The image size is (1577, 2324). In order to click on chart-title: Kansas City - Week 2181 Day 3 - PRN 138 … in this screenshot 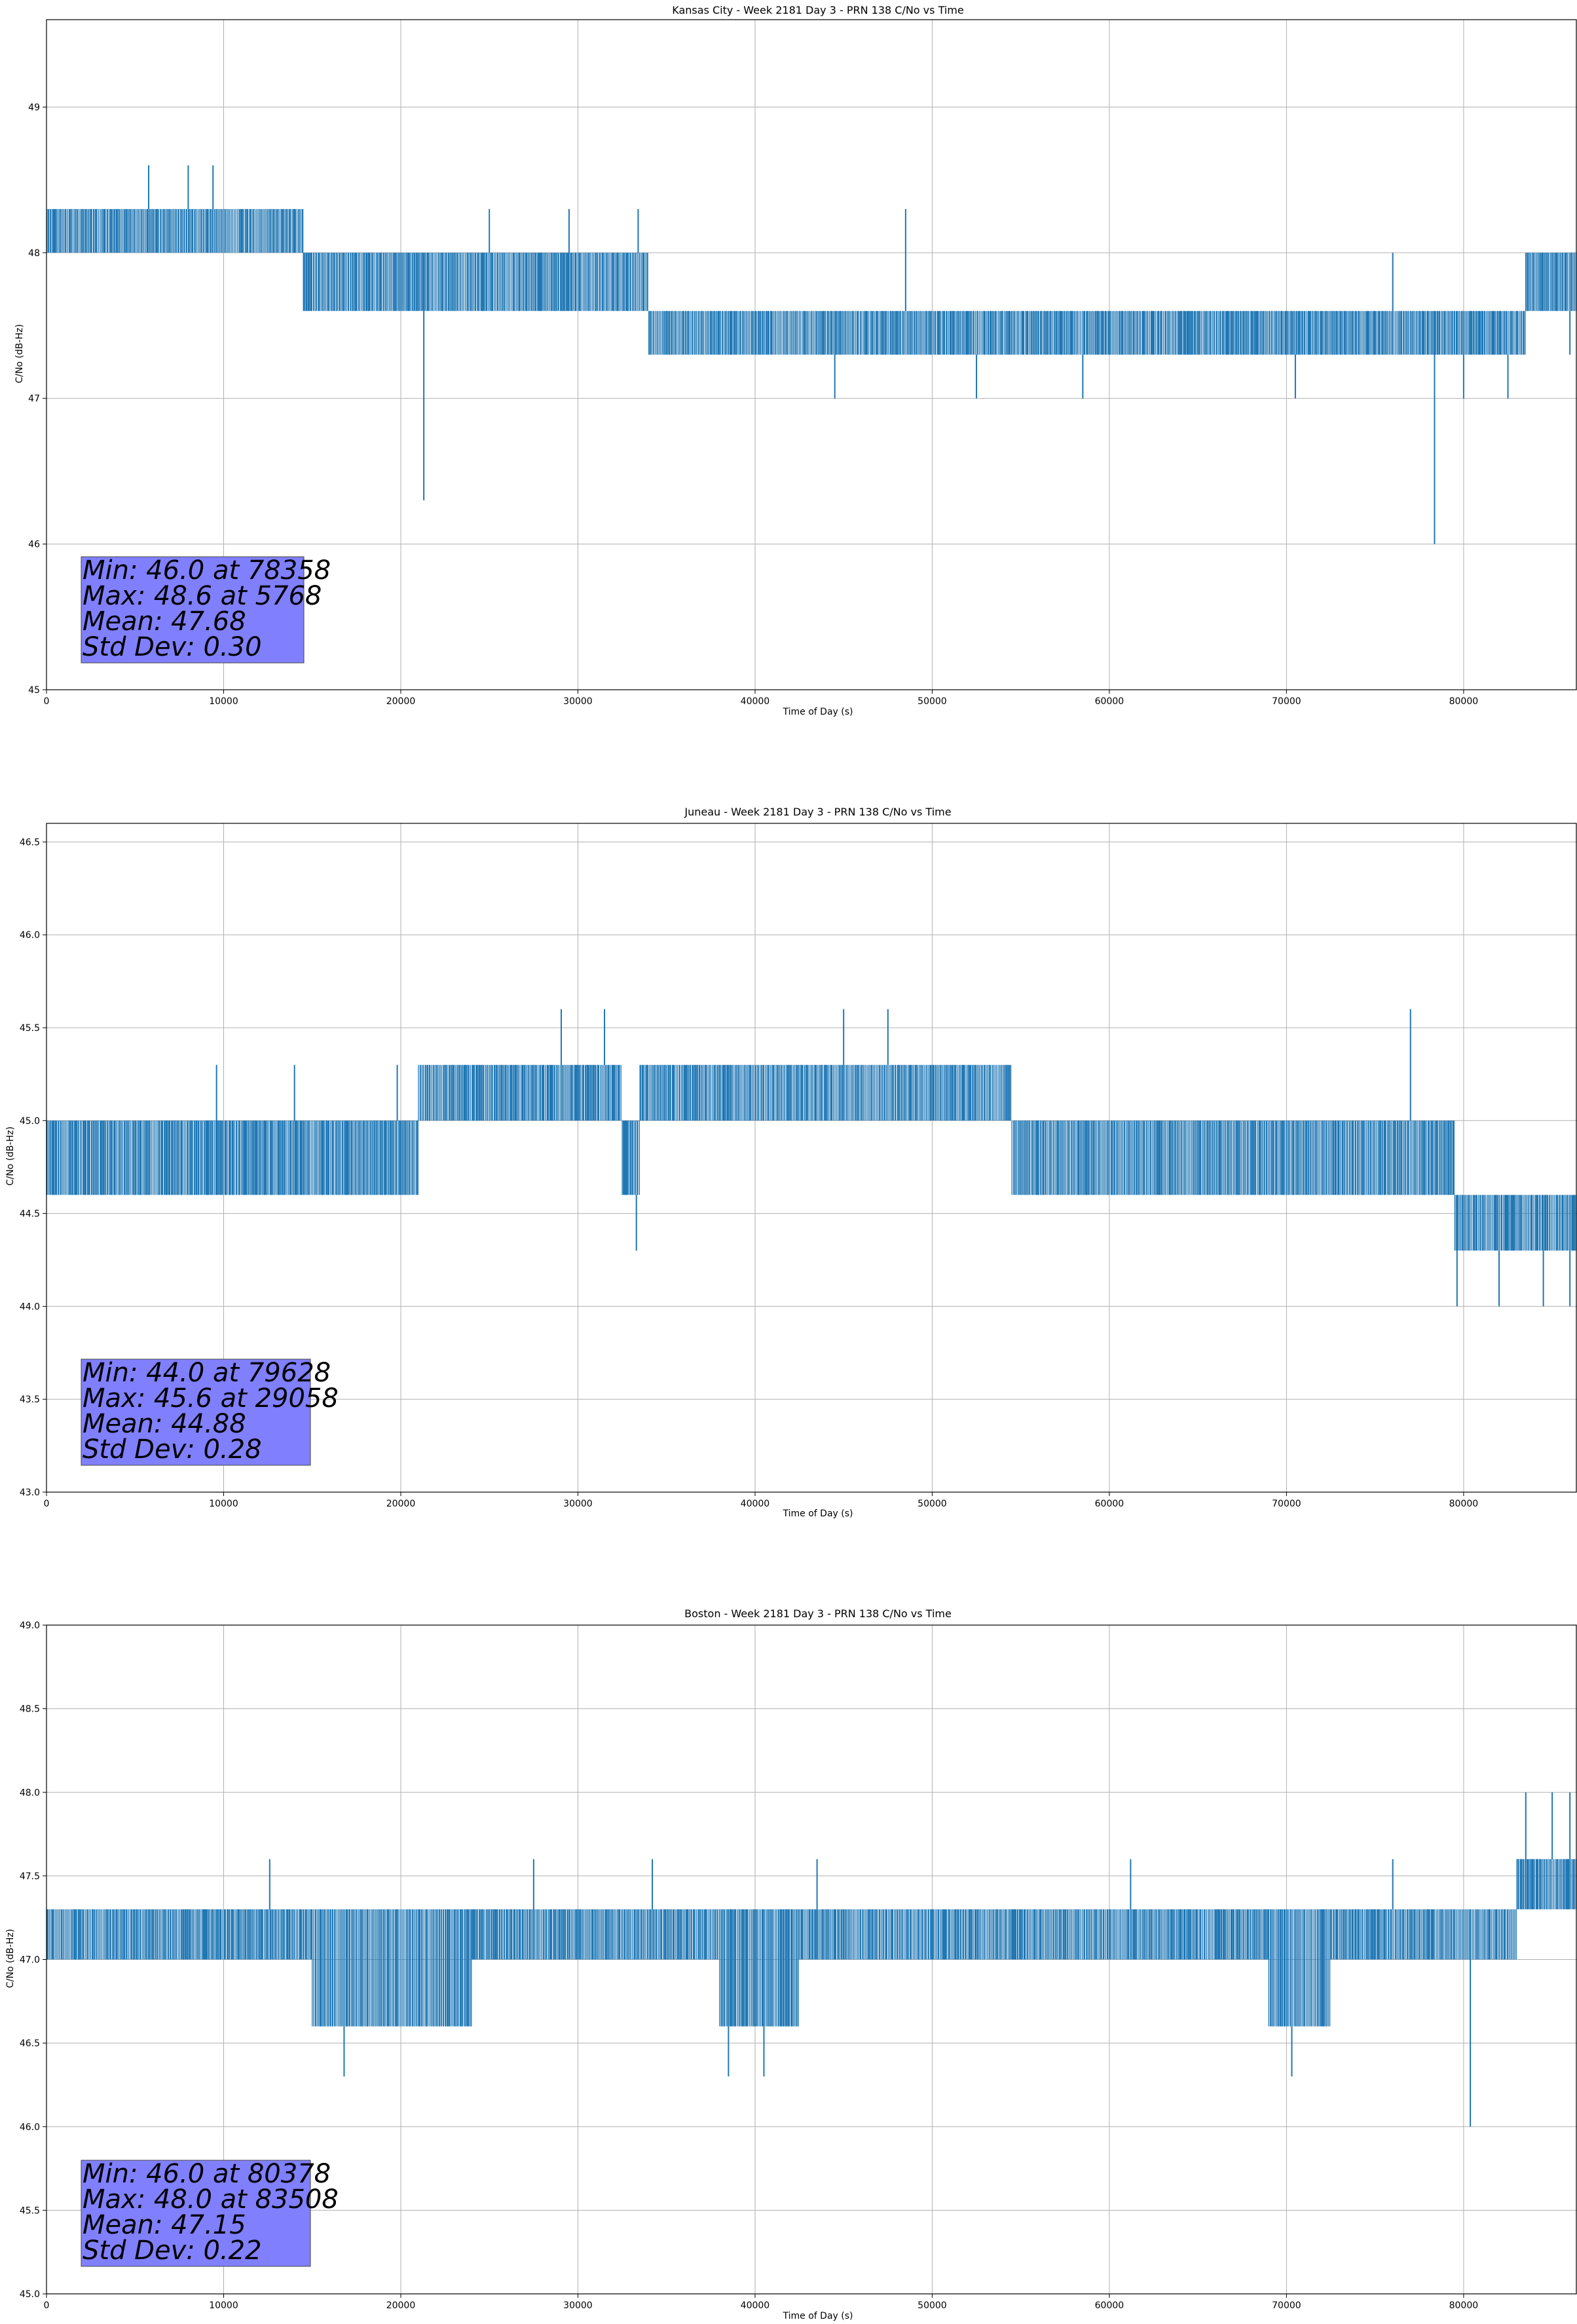, I will do `click(817, 10)`.